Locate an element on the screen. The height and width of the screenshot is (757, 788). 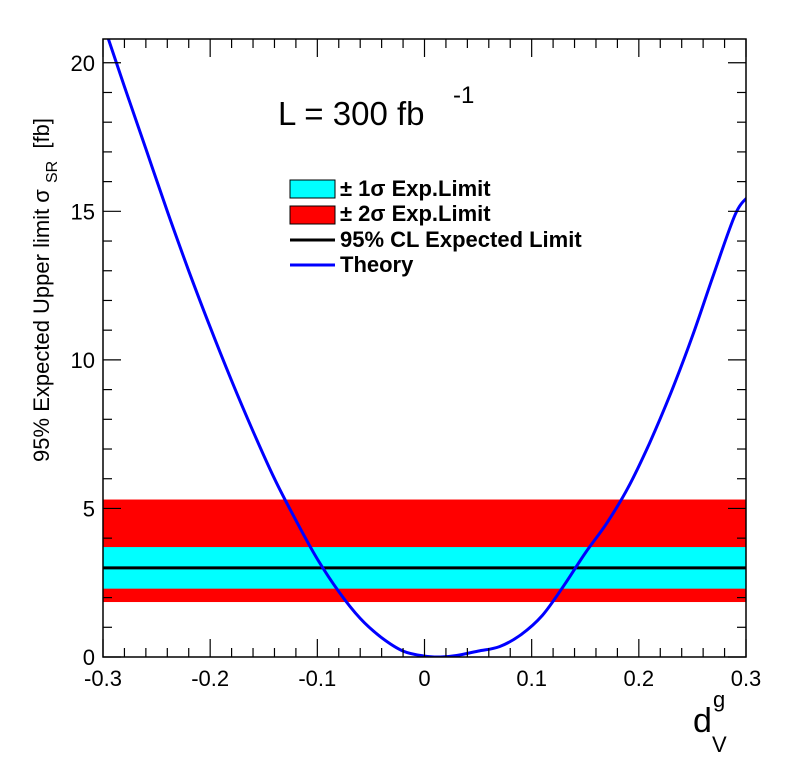
y-tick-label: 20 is located at coordinates (83, 63).